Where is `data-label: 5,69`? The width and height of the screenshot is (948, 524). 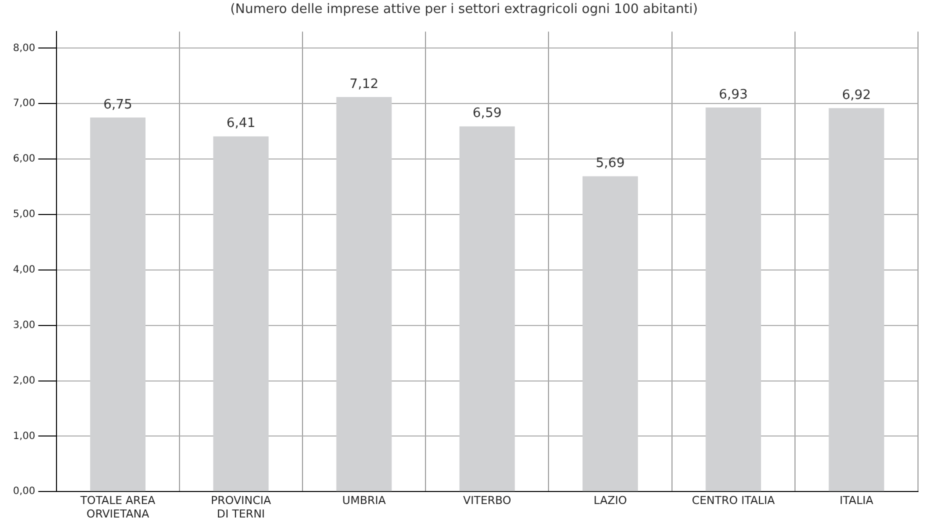 data-label: 5,69 is located at coordinates (610, 164).